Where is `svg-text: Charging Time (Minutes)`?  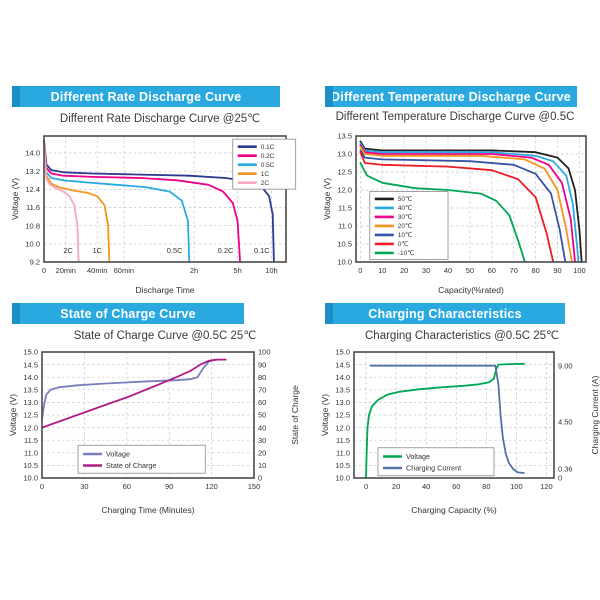 svg-text: Charging Time (Minutes) is located at coordinates (147, 510).